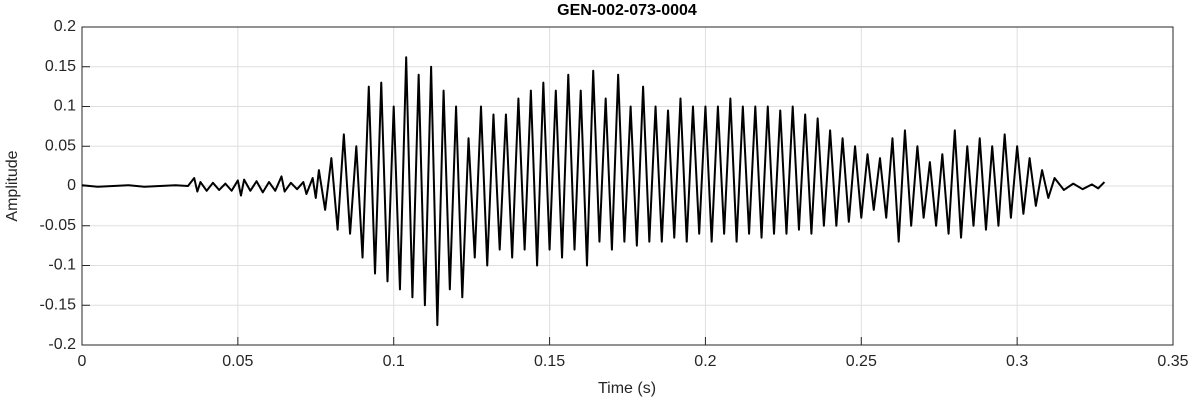 The width and height of the screenshot is (1193, 404). I want to click on y-tick-label: 0.05, so click(60, 145).